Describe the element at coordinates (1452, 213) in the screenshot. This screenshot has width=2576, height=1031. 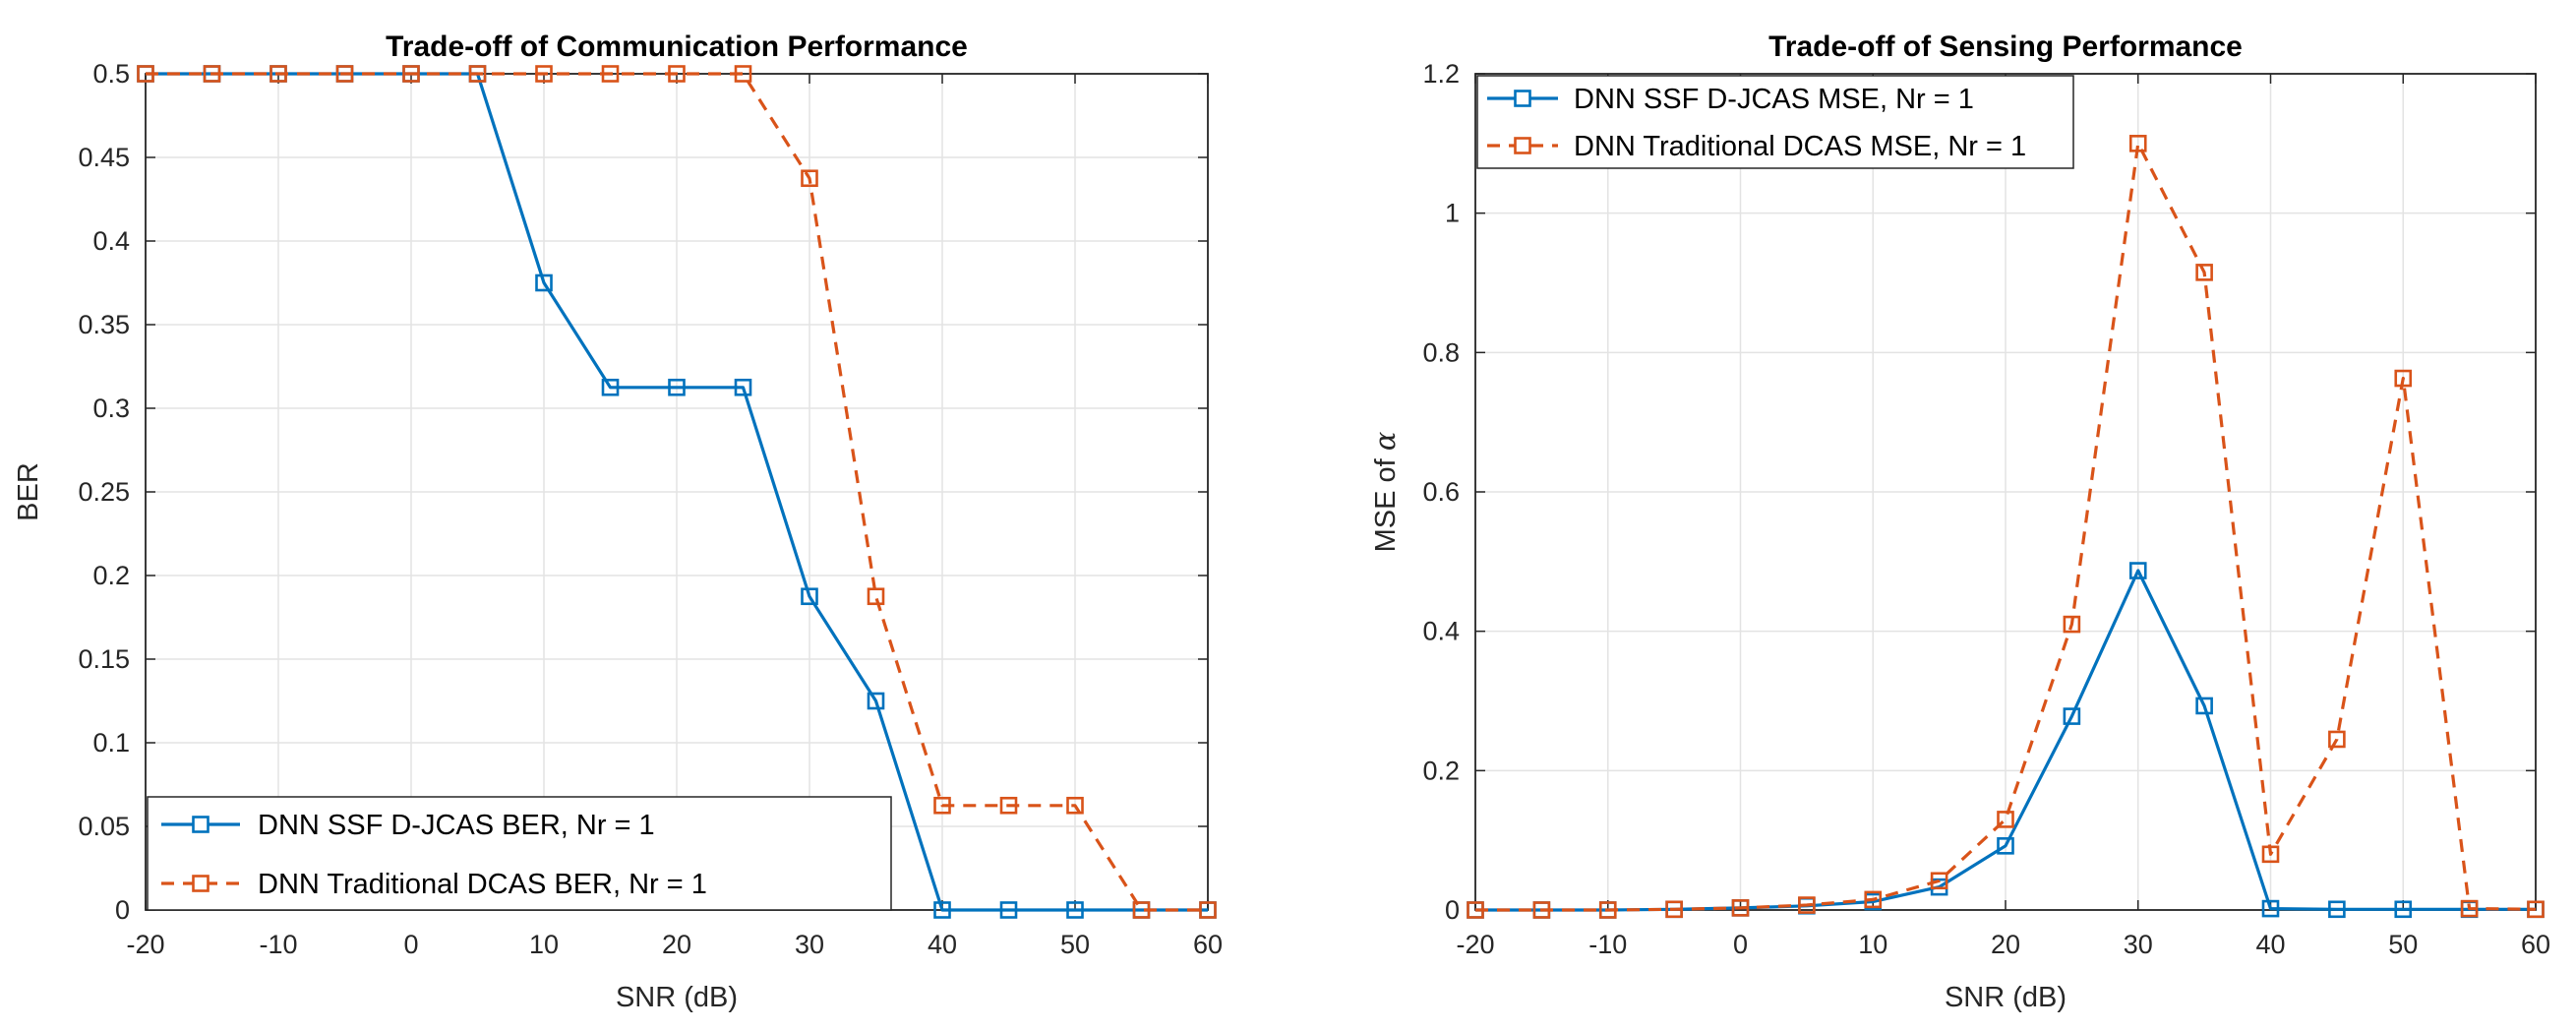
I see `y-tick-label: 1` at that location.